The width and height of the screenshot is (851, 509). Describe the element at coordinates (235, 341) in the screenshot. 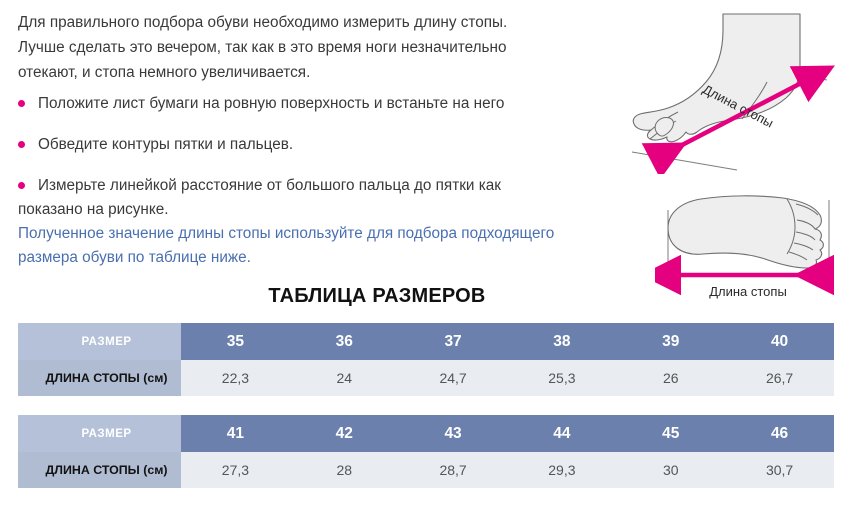

I see `header-size-value: 35` at that location.